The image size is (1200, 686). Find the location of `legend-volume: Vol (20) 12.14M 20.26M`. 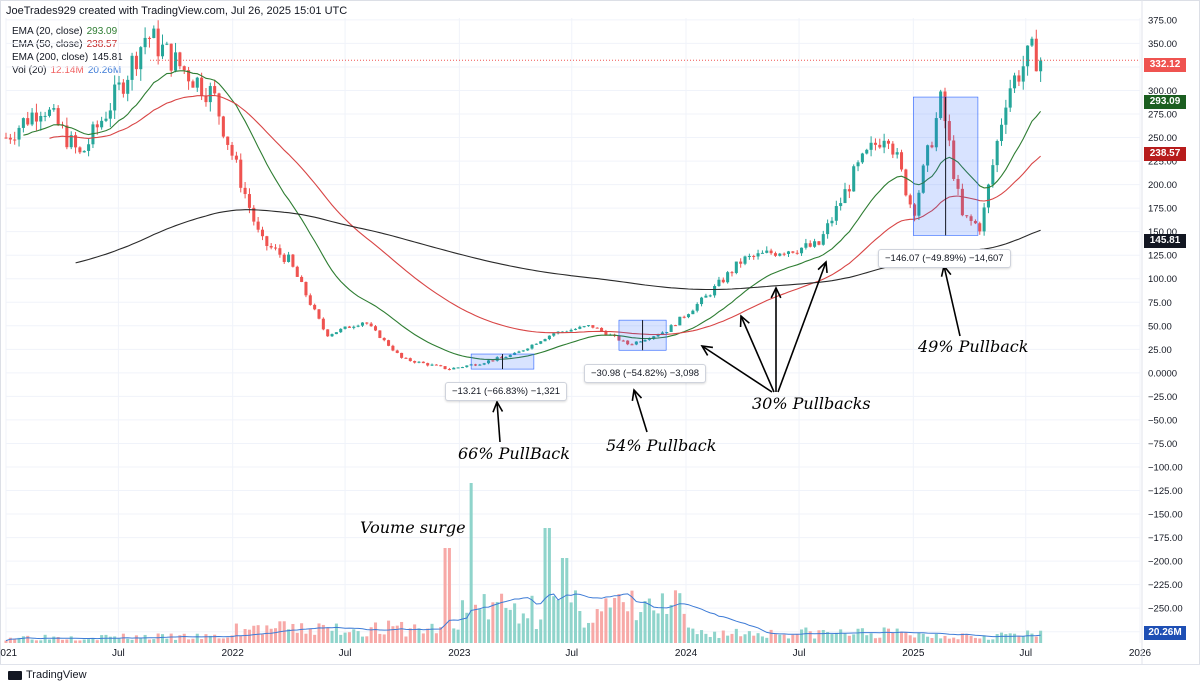

legend-volume: Vol (20) 12.14M 20.26M is located at coordinates (67, 70).